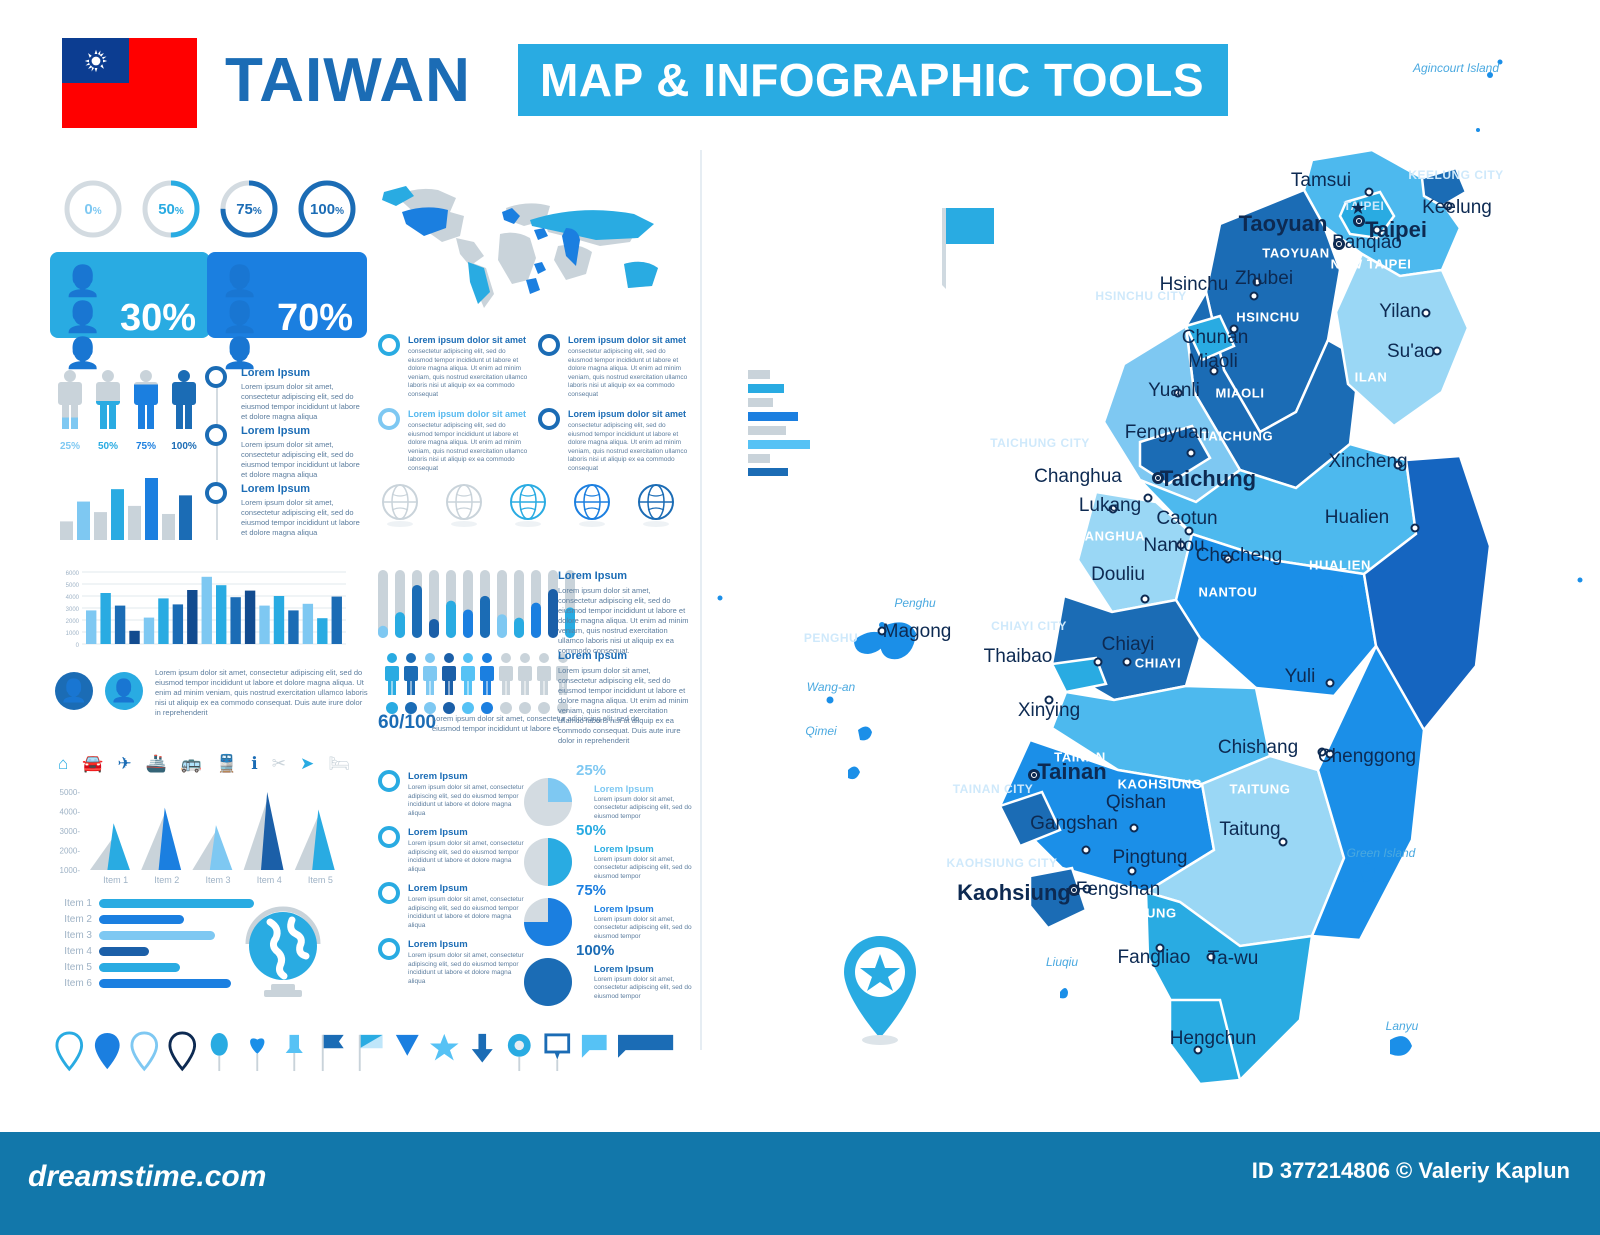 The image size is (1600, 1235). Describe the element at coordinates (1367, 242) in the screenshot. I see `map-city-label: Banqiao` at that location.